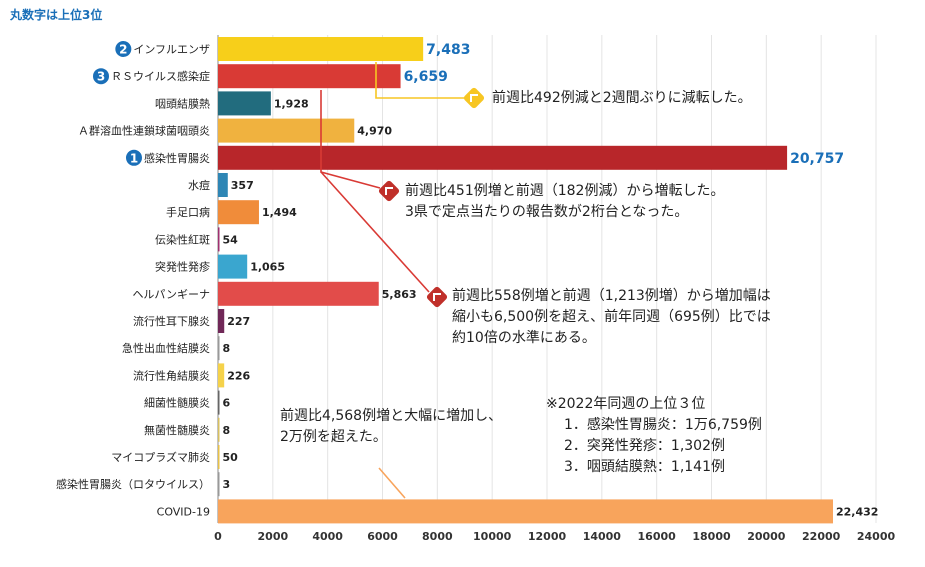  What do you see at coordinates (177, 430) in the screenshot?
I see `category-label: 無菌性髄膜炎` at bounding box center [177, 430].